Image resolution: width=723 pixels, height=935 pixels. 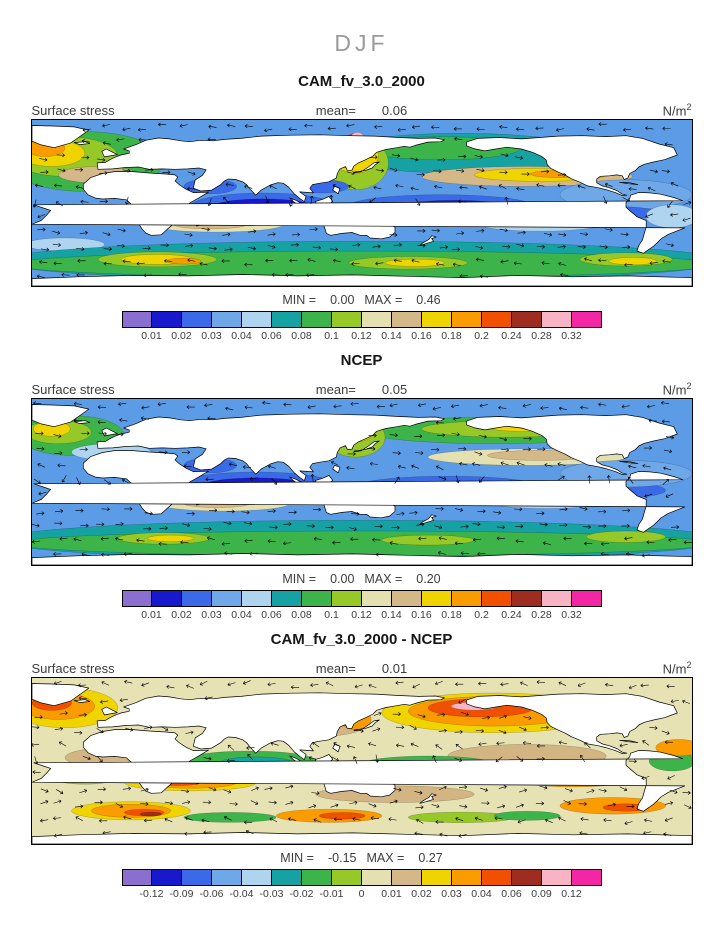 I want to click on colorbar-tick-label: 0.06, so click(x=511, y=894).